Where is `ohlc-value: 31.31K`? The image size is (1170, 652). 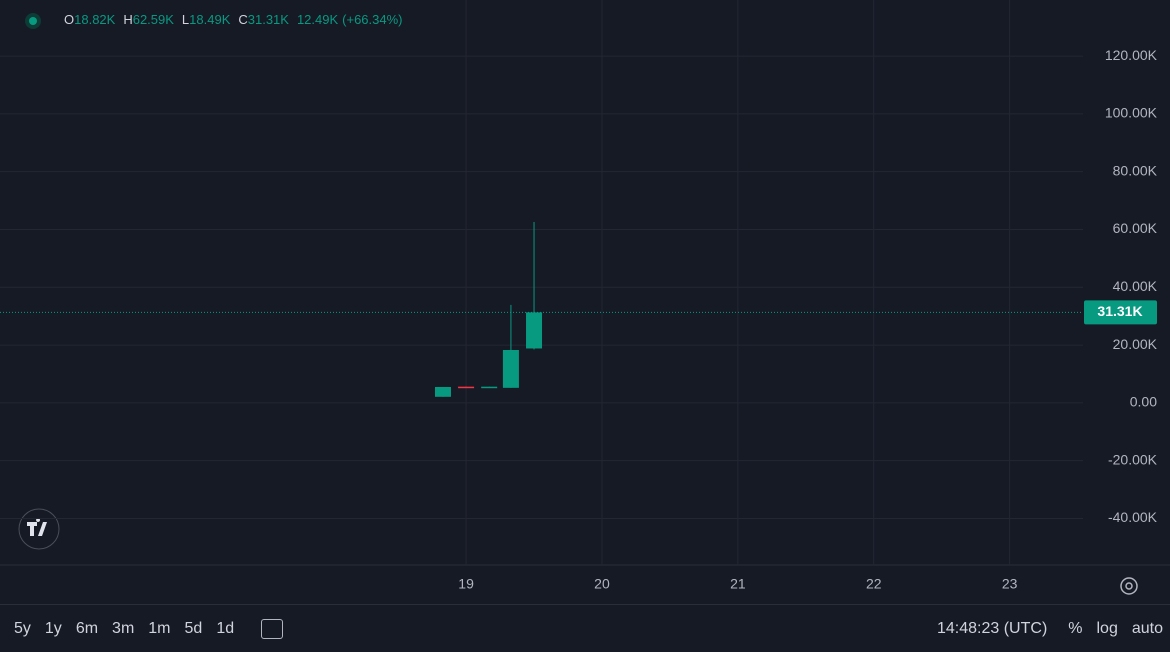 ohlc-value: 31.31K is located at coordinates (268, 19).